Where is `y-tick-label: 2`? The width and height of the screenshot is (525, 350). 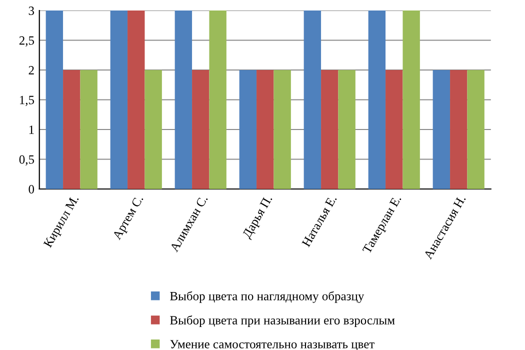 y-tick-label: 2 is located at coordinates (31, 70).